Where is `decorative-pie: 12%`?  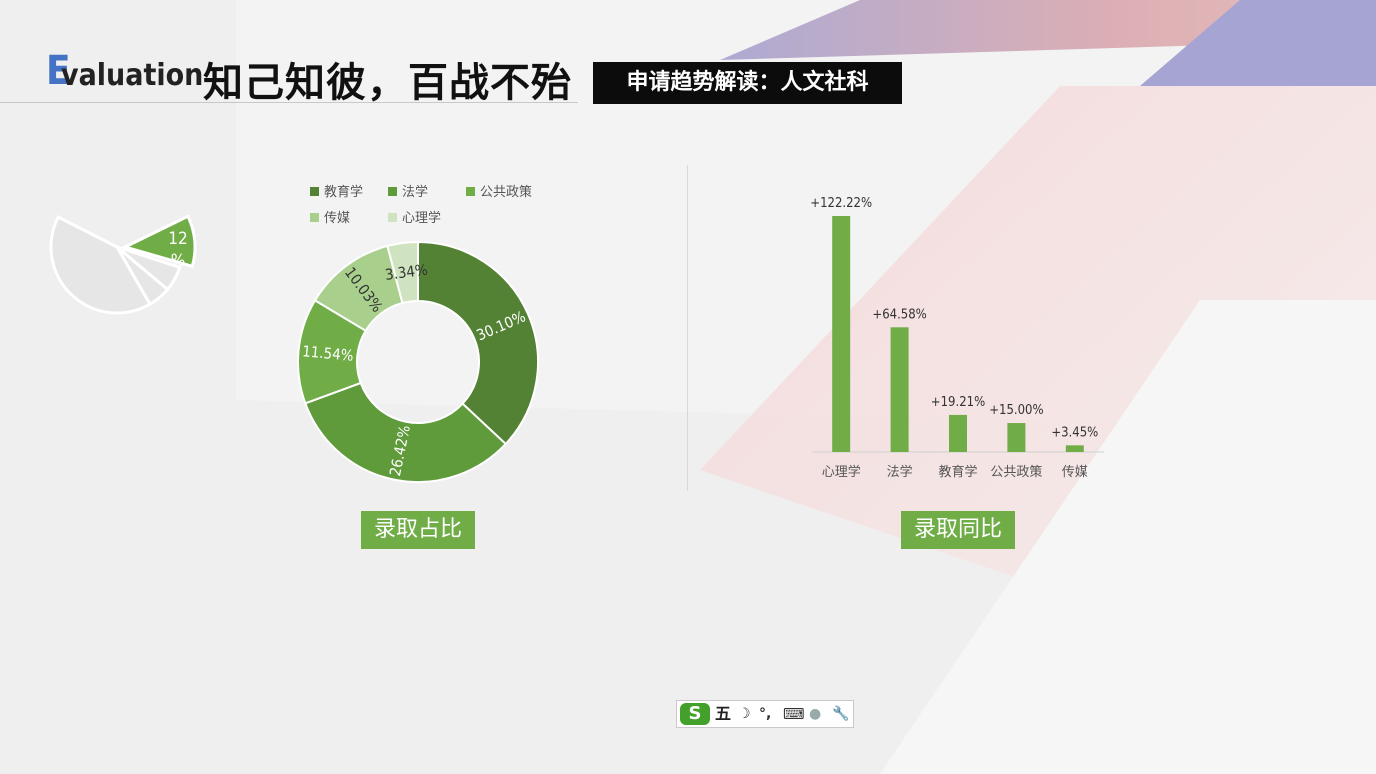 decorative-pie: 12% is located at coordinates (123, 264).